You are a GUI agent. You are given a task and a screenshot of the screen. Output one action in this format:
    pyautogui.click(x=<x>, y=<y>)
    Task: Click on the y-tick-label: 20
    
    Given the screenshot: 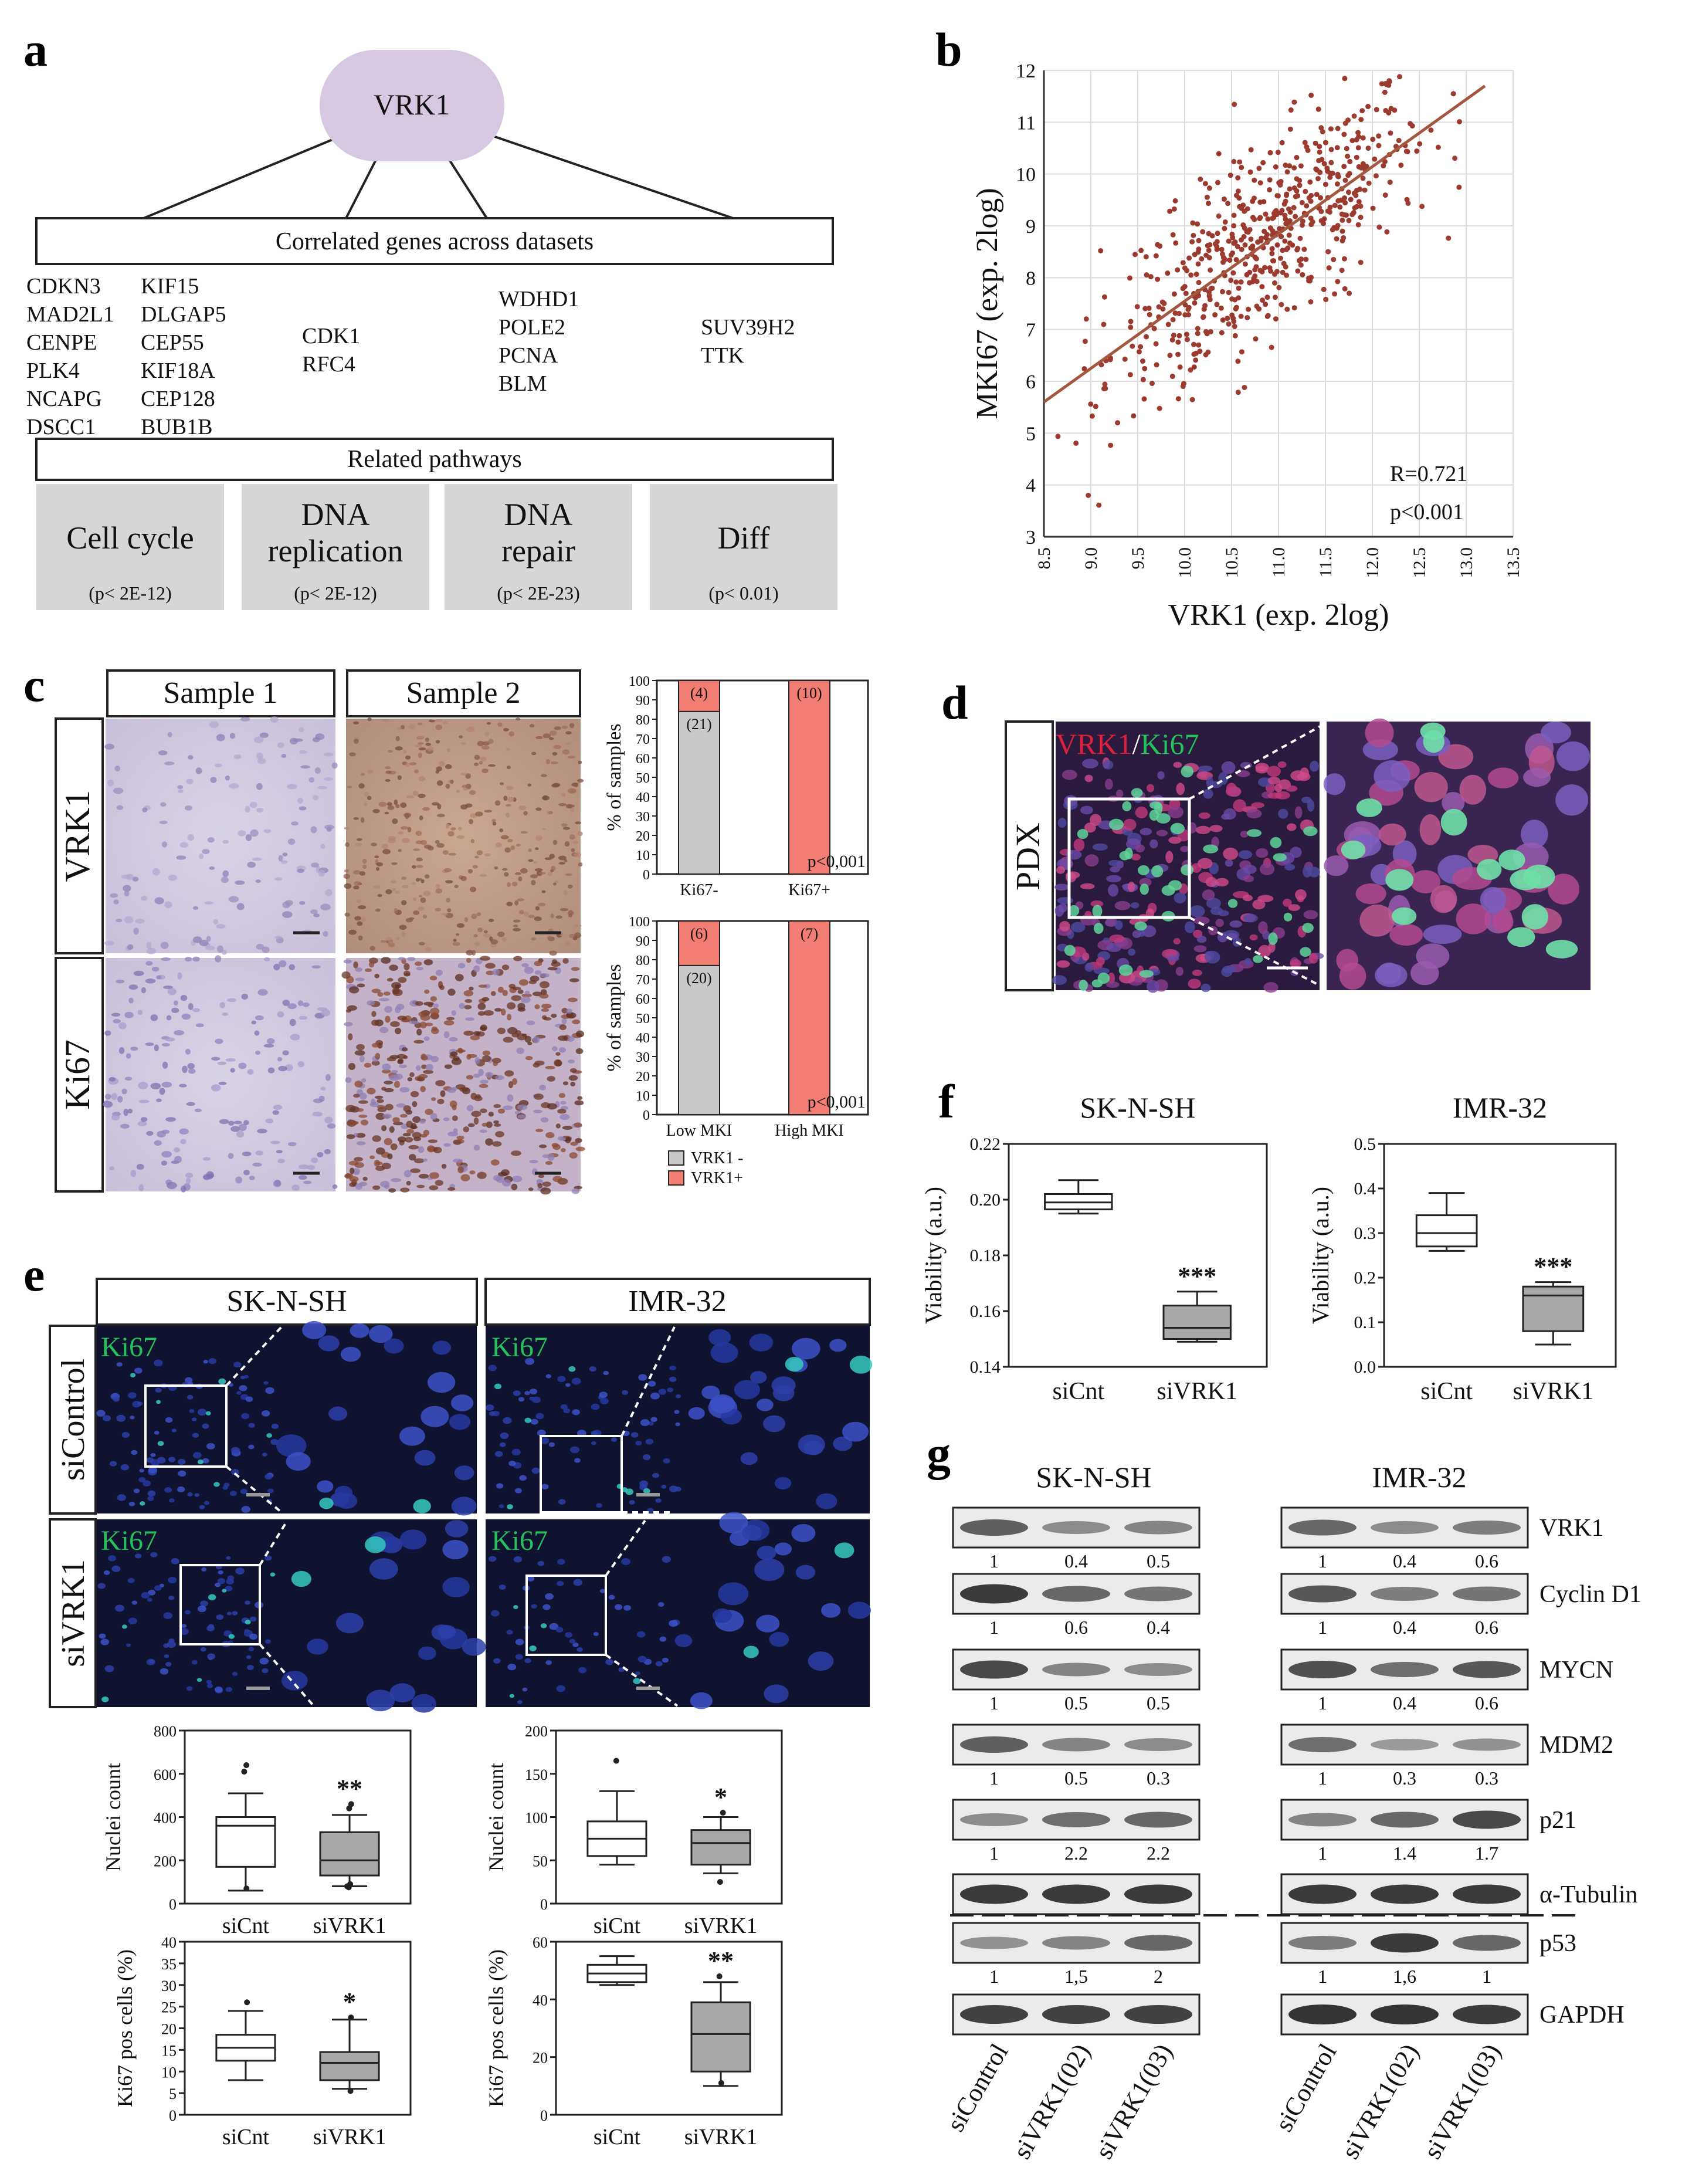 What is the action you would take?
    pyautogui.click(x=540, y=2058)
    